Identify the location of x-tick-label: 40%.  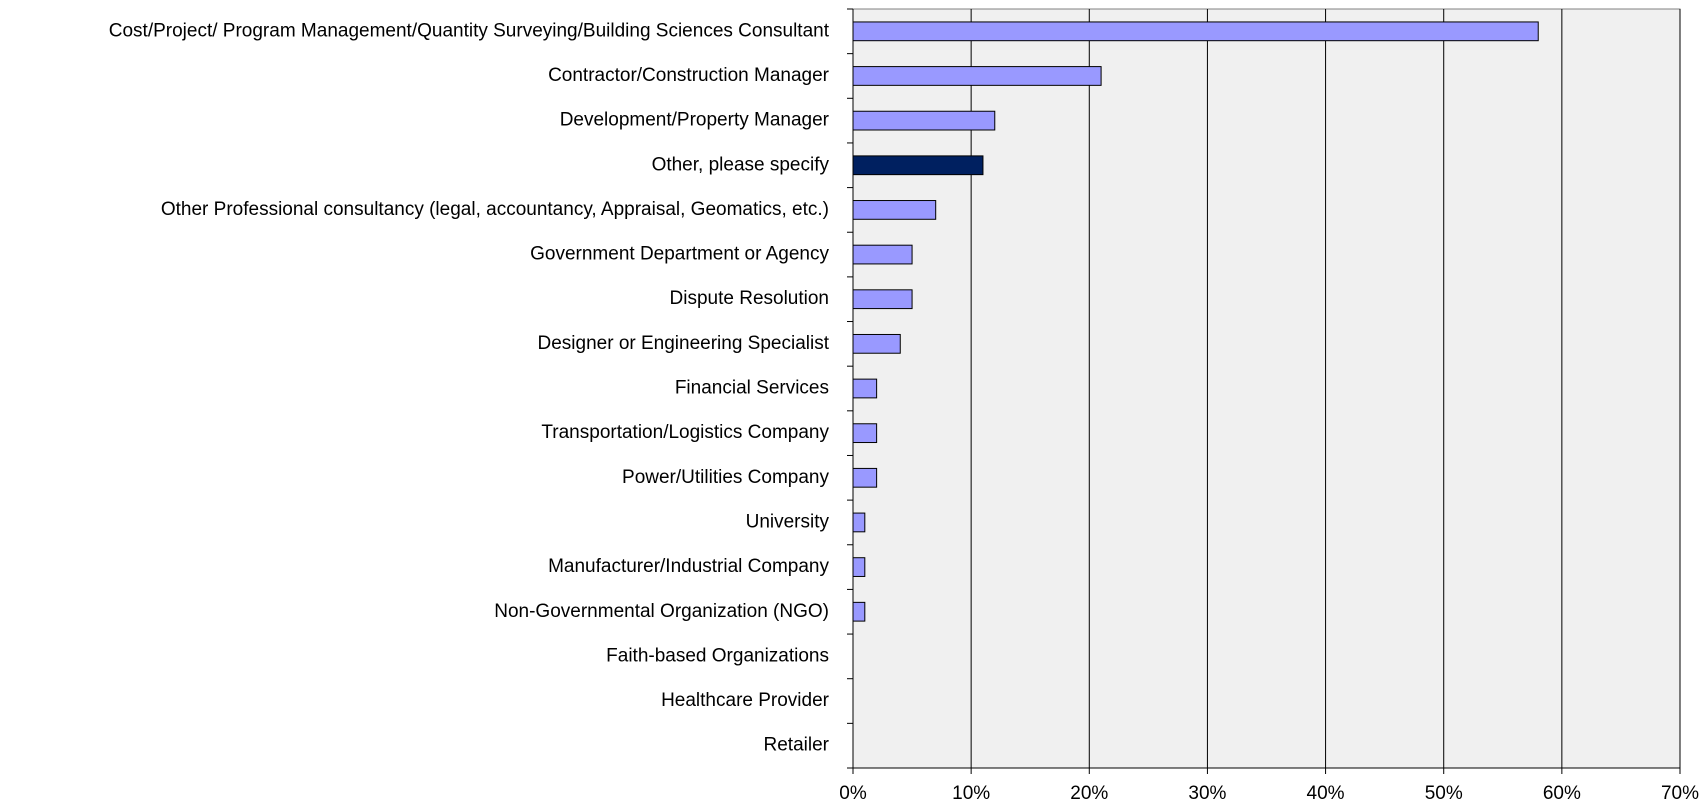
(1326, 793).